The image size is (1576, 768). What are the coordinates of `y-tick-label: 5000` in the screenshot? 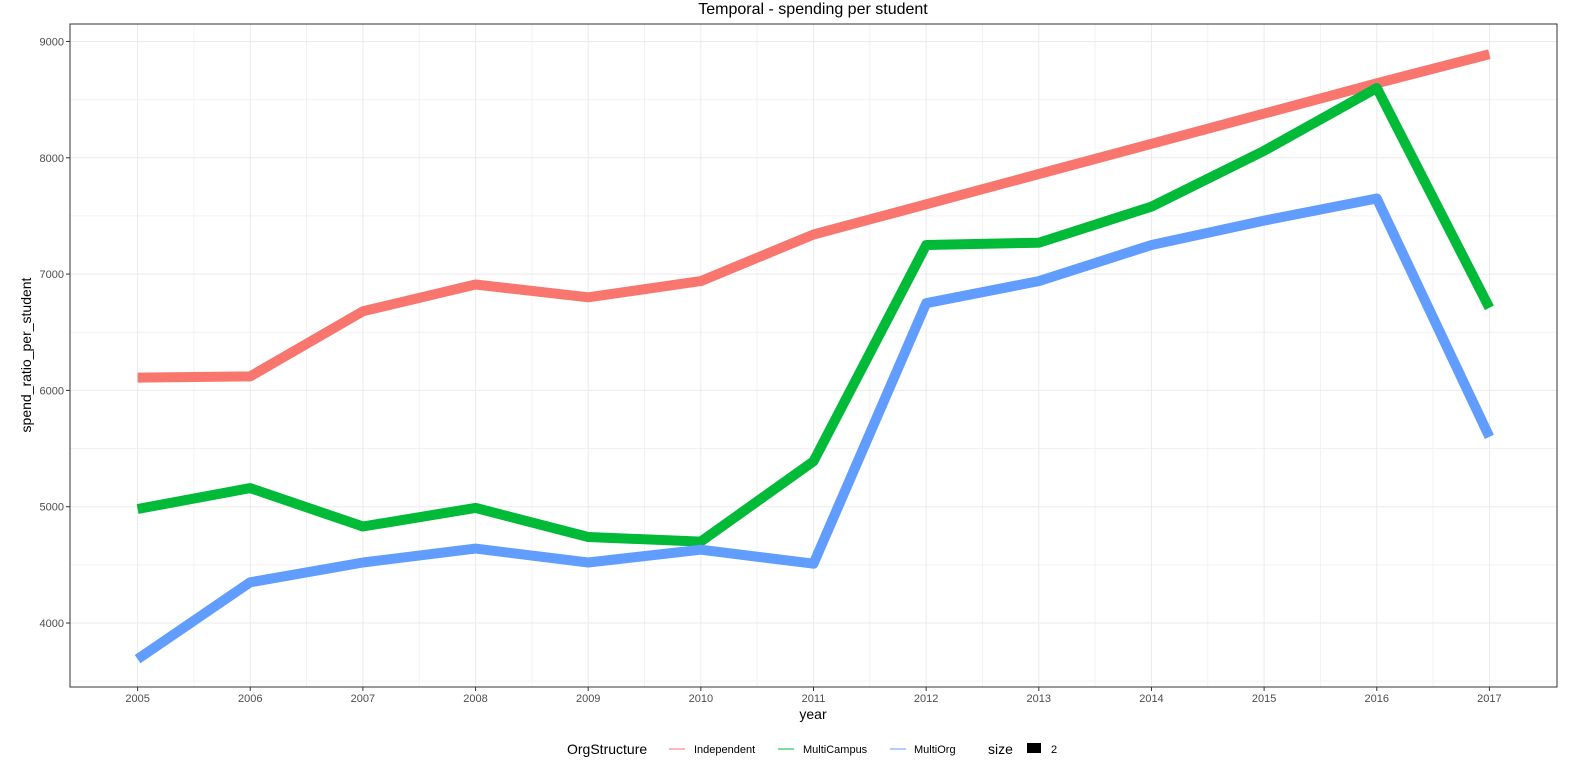 It's located at (52, 508).